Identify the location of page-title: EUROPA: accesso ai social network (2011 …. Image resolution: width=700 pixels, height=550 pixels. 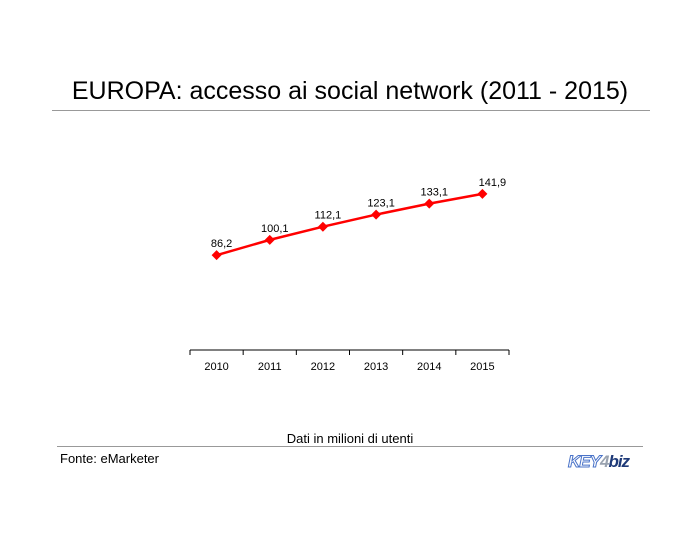
(350, 91).